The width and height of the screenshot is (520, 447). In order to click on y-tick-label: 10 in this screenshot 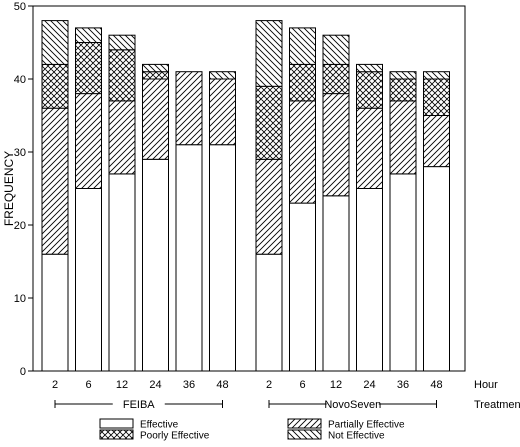, I will do `click(20, 299)`.